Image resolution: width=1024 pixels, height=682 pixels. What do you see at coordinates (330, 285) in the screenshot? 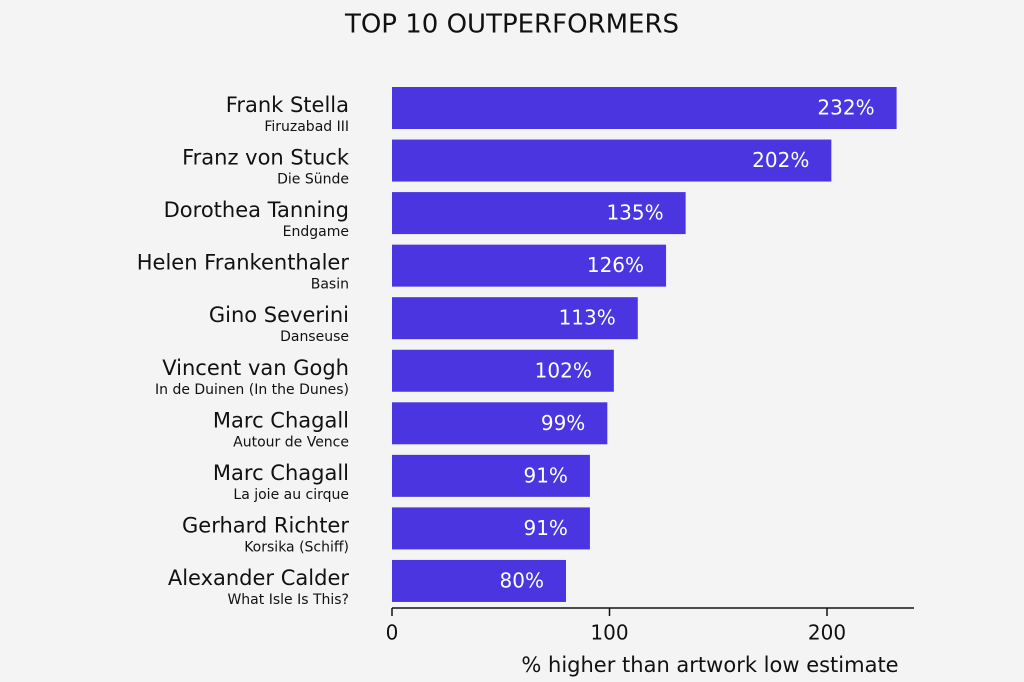
I see `y-tick-sublabel: Basin` at bounding box center [330, 285].